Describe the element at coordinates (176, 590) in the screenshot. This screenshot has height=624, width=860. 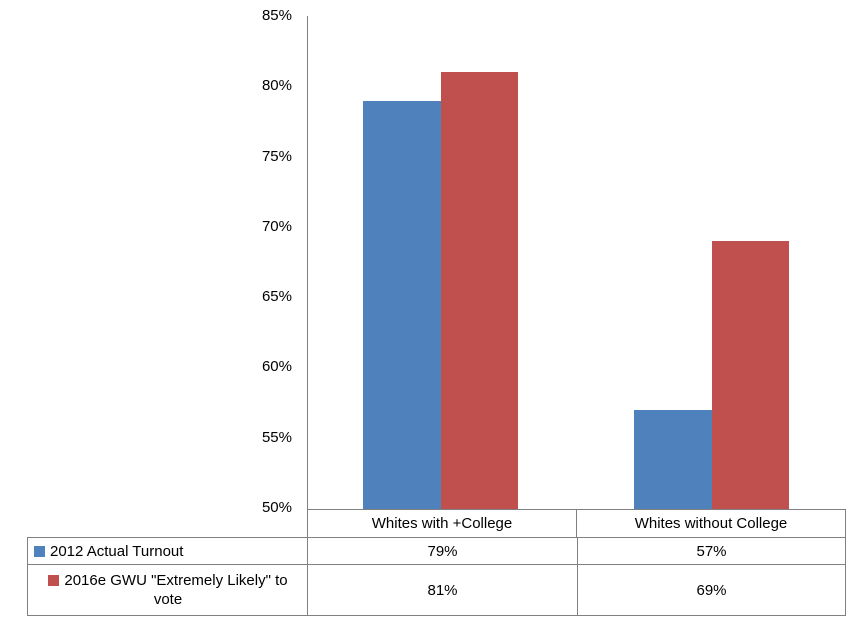
I see `legend-label-2016-likely: 2016e GWU "Extremely Likely" to vote` at that location.